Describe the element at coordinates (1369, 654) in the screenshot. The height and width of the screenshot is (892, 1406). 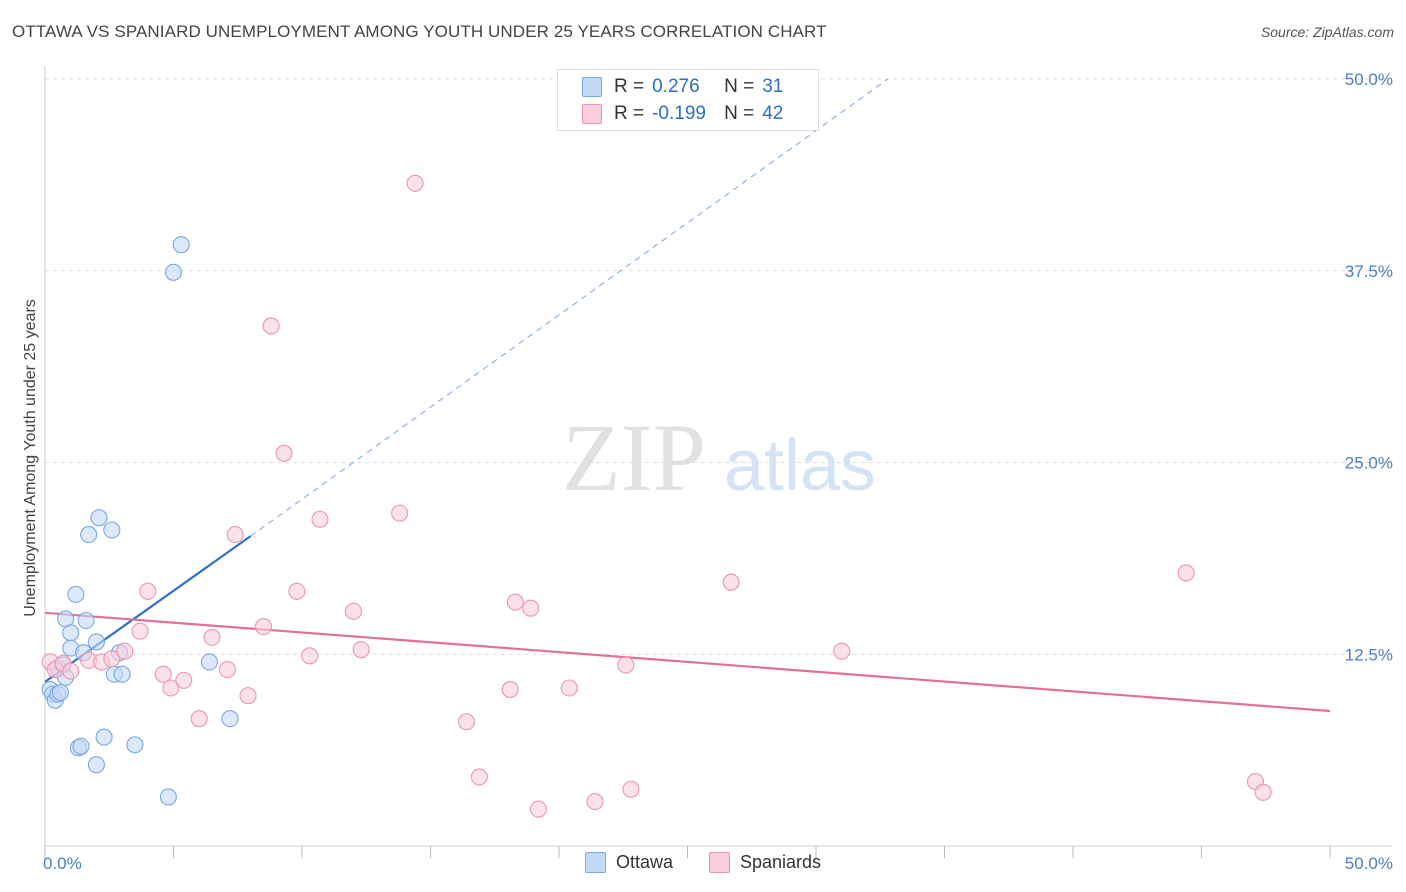
I see `y-tick-label: 12.5%` at that location.